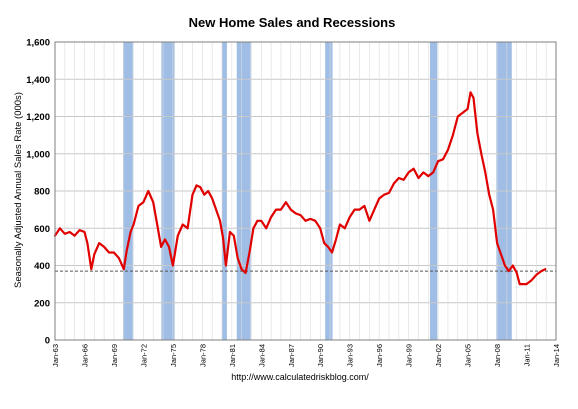 Image resolution: width=578 pixels, height=409 pixels. What do you see at coordinates (292, 22) in the screenshot?
I see `chart-title: New Home Sales and Recessions` at bounding box center [292, 22].